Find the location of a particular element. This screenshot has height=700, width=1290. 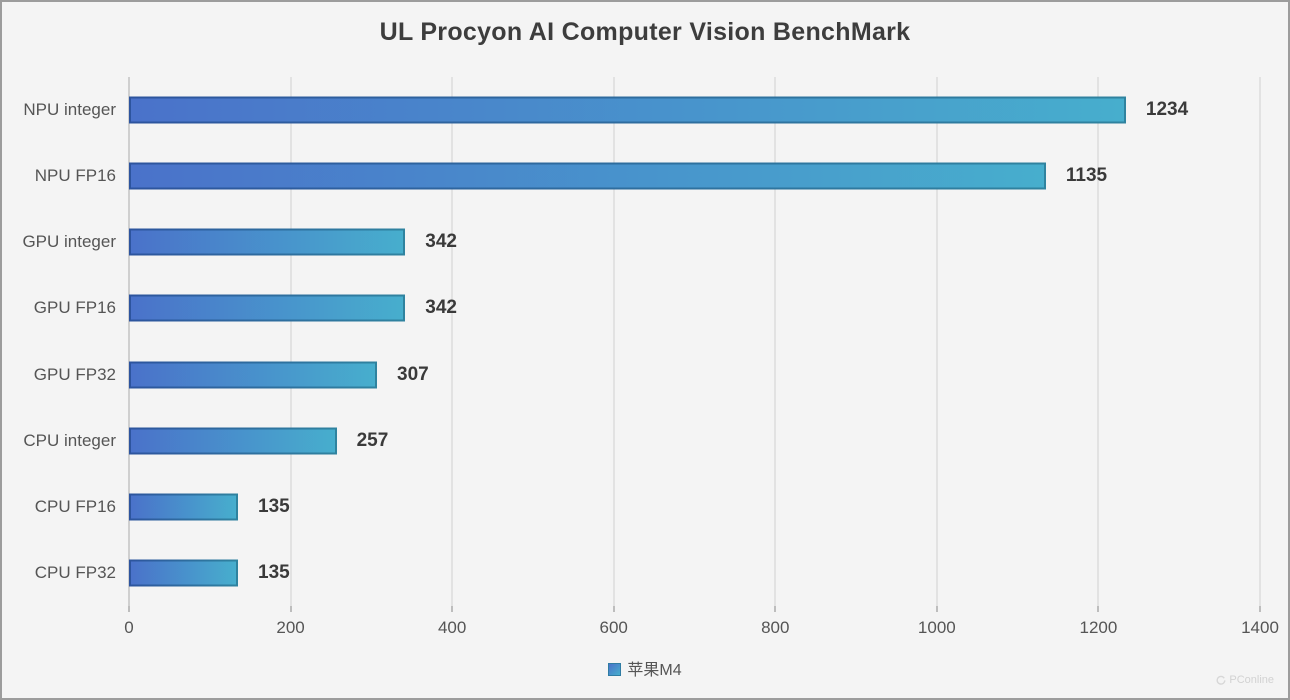

bar-row: CPU integer 257 is located at coordinates (641, 441).